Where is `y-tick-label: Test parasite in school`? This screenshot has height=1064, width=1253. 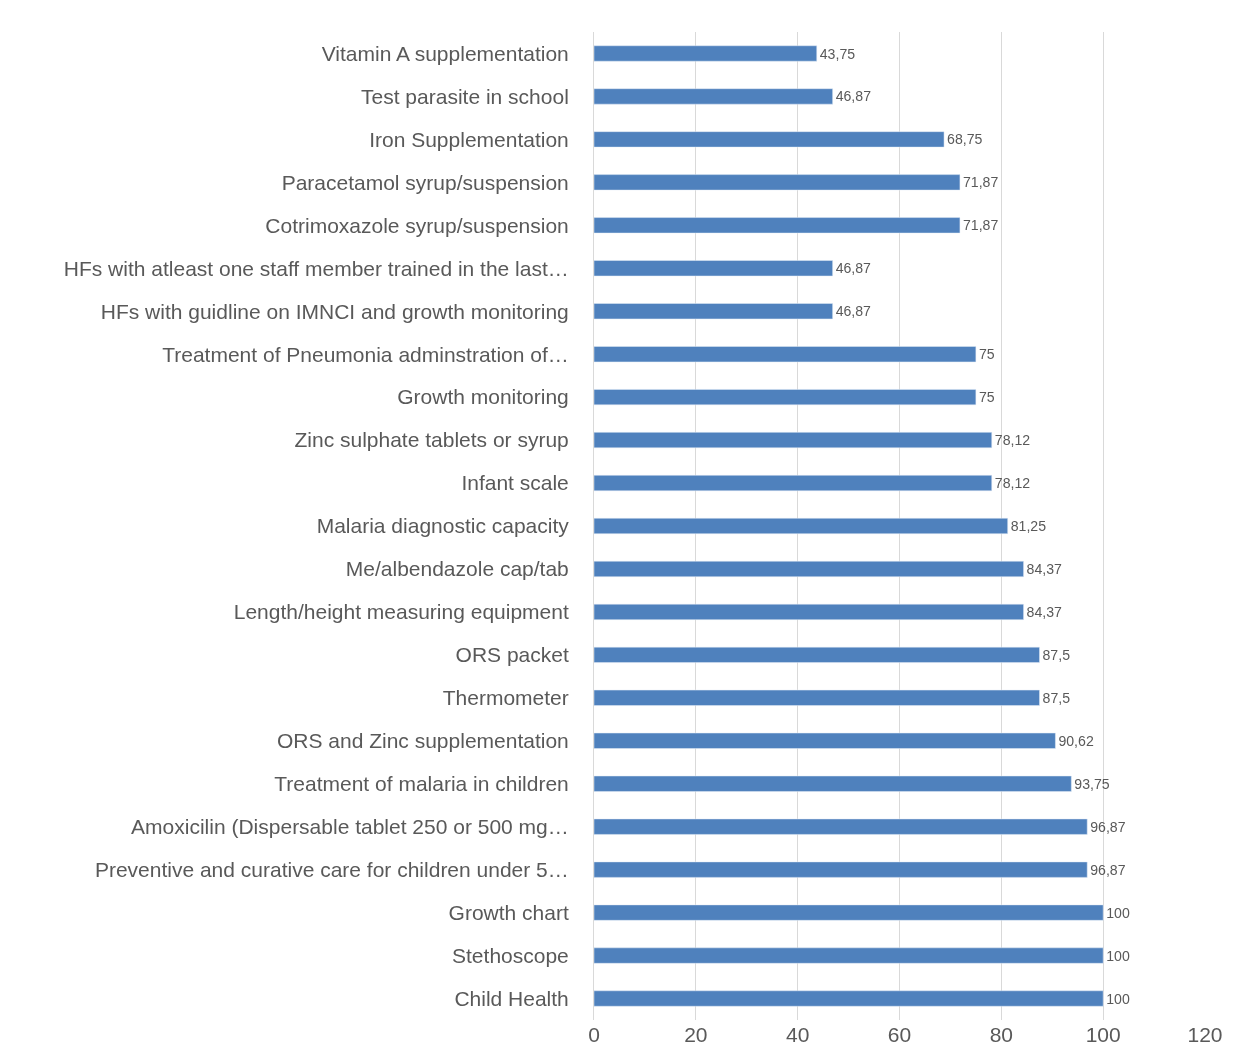
y-tick-label: Test parasite in school is located at coordinates (465, 96).